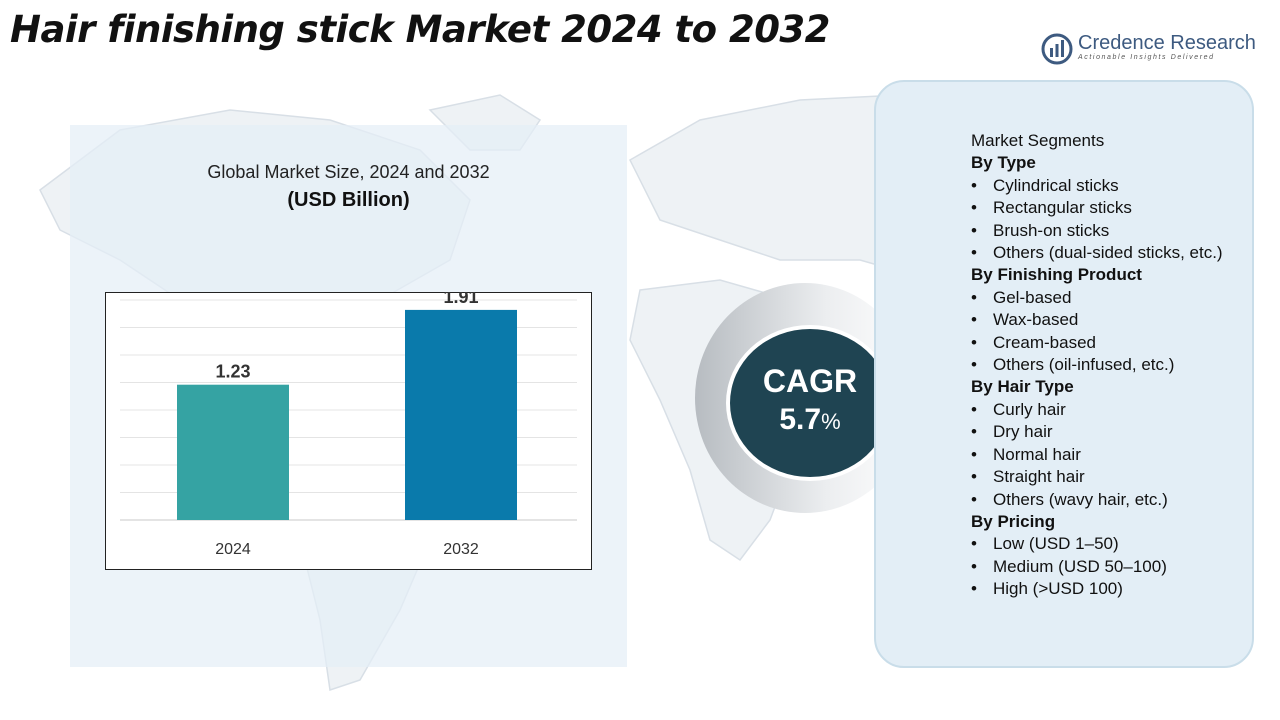 The width and height of the screenshot is (1280, 720). What do you see at coordinates (1044, 342) in the screenshot?
I see `segment-item-label: Cream-based` at bounding box center [1044, 342].